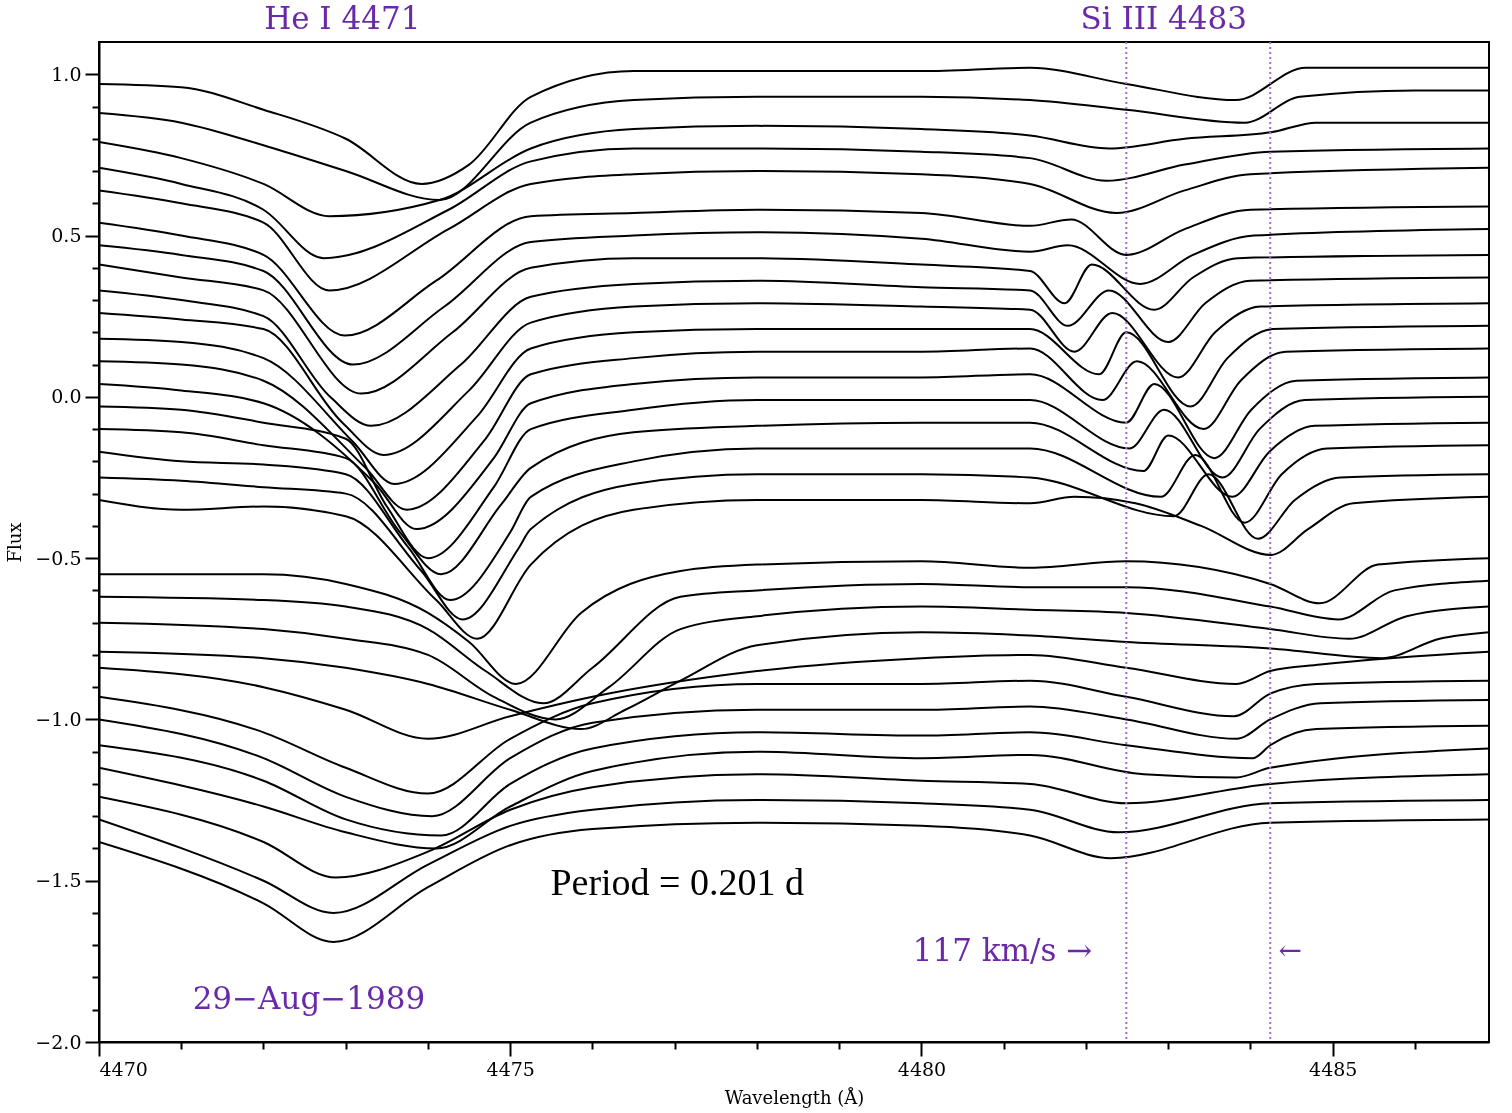 The image size is (1512, 1113). I want to click on x-tick-label: 4485, so click(1333, 1068).